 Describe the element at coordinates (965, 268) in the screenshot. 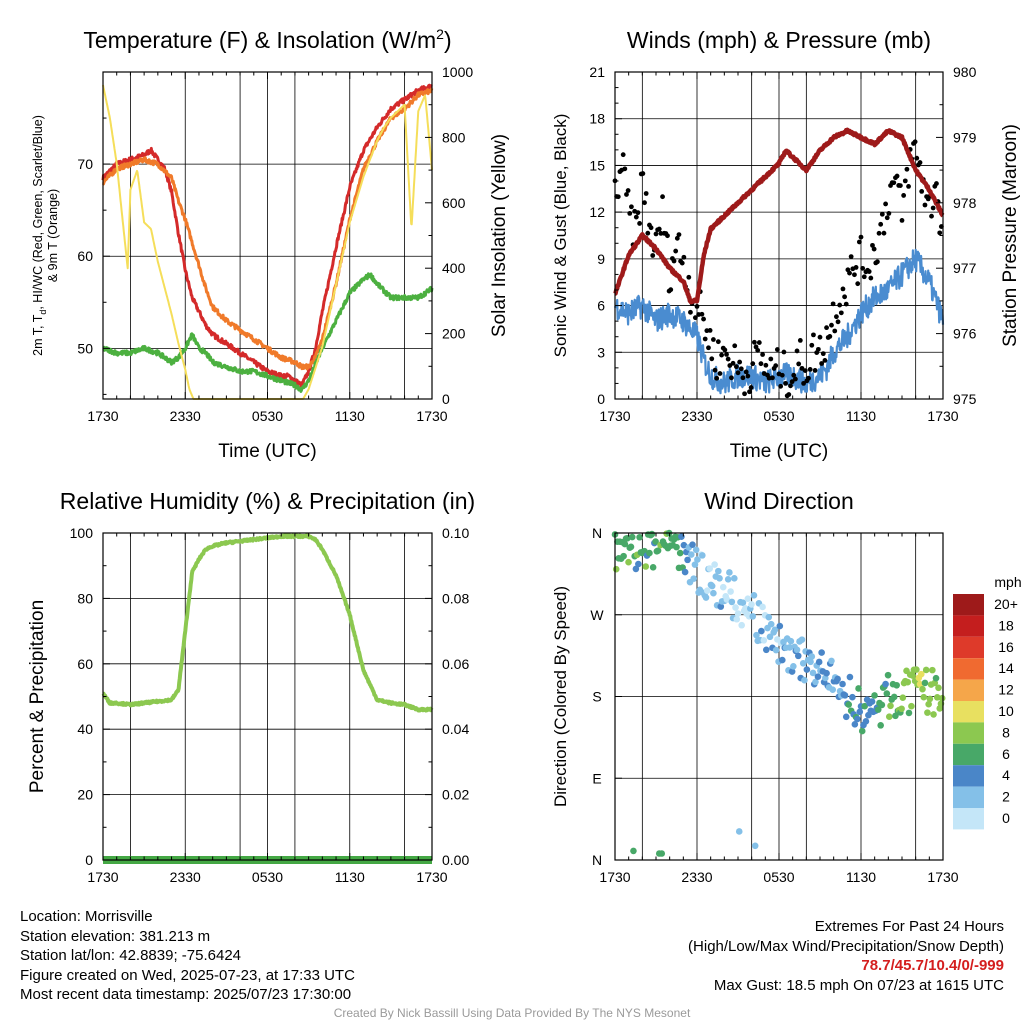

I see `y2-tick-label: 977` at that location.